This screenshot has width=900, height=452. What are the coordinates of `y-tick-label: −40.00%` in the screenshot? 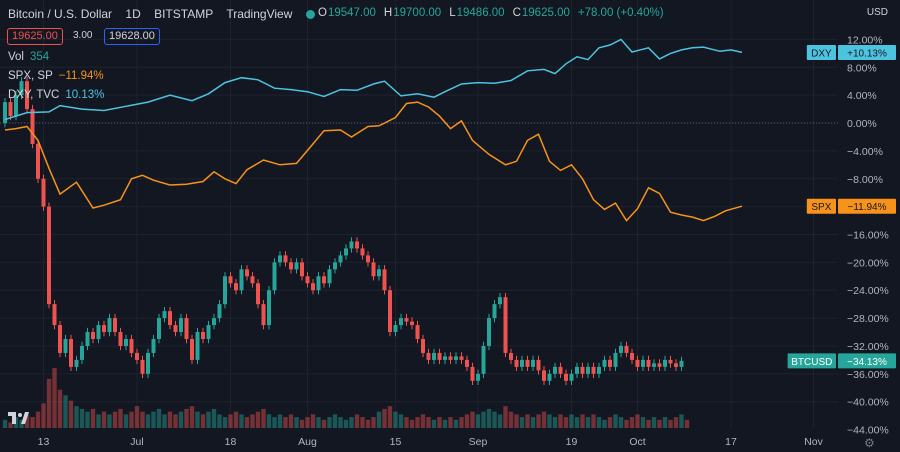 It's located at (868, 403).